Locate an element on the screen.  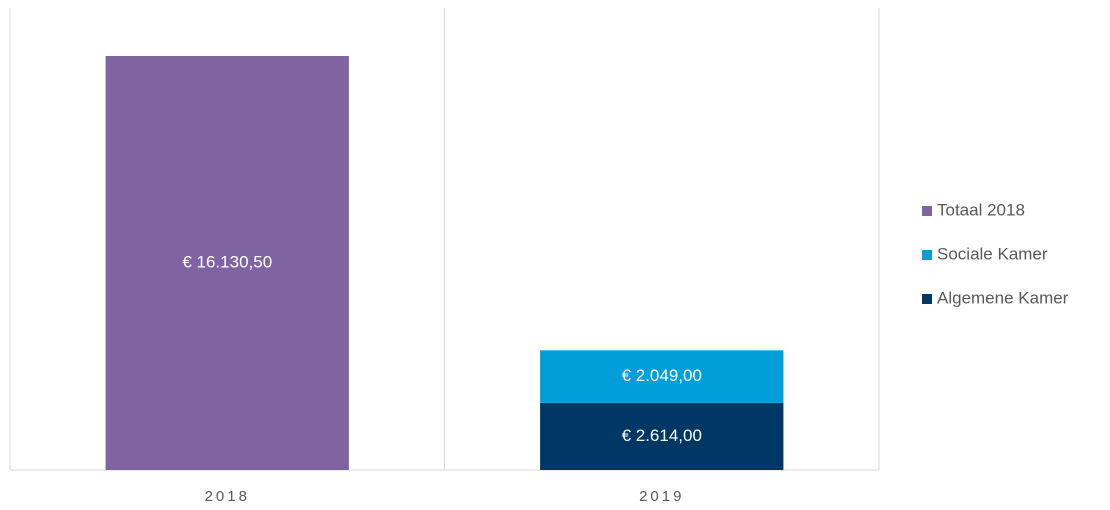
legend-label: Sociale Kamer is located at coordinates (992, 253).